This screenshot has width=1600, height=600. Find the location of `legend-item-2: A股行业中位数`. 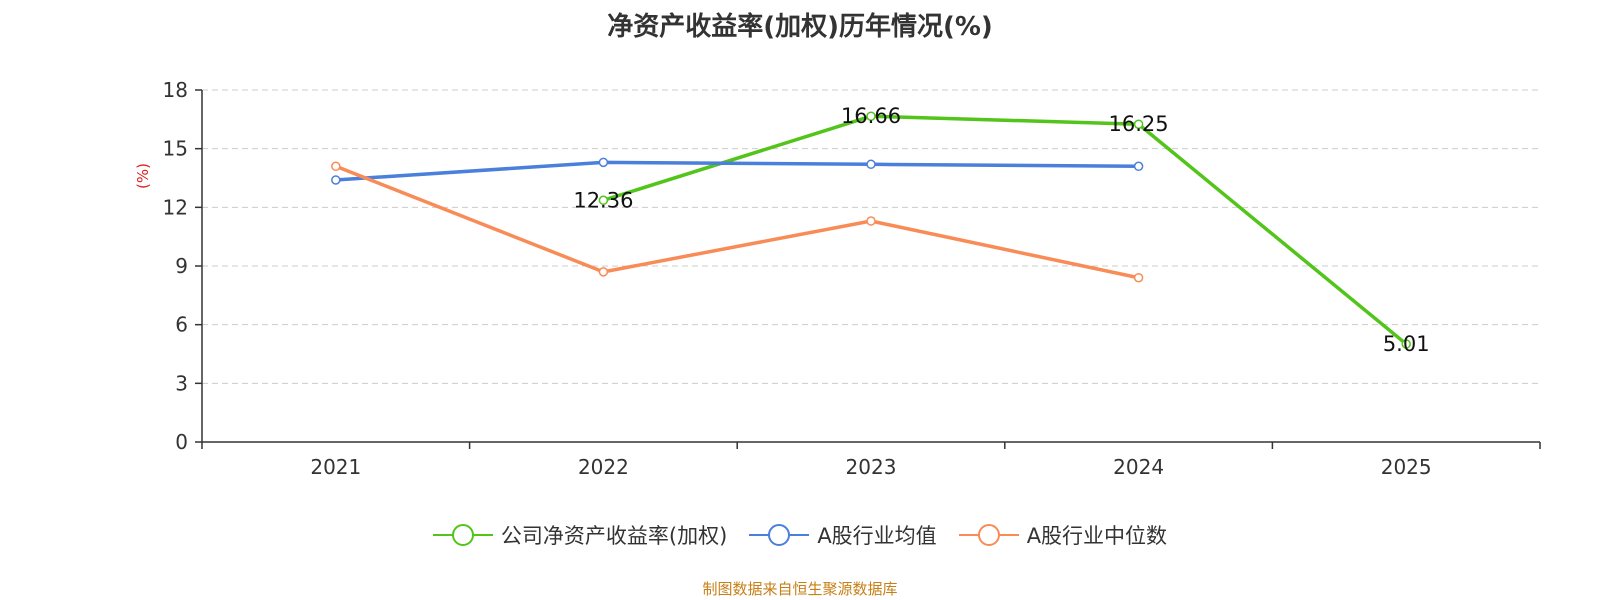

legend-item-2: A股行业中位数 is located at coordinates (1063, 535).